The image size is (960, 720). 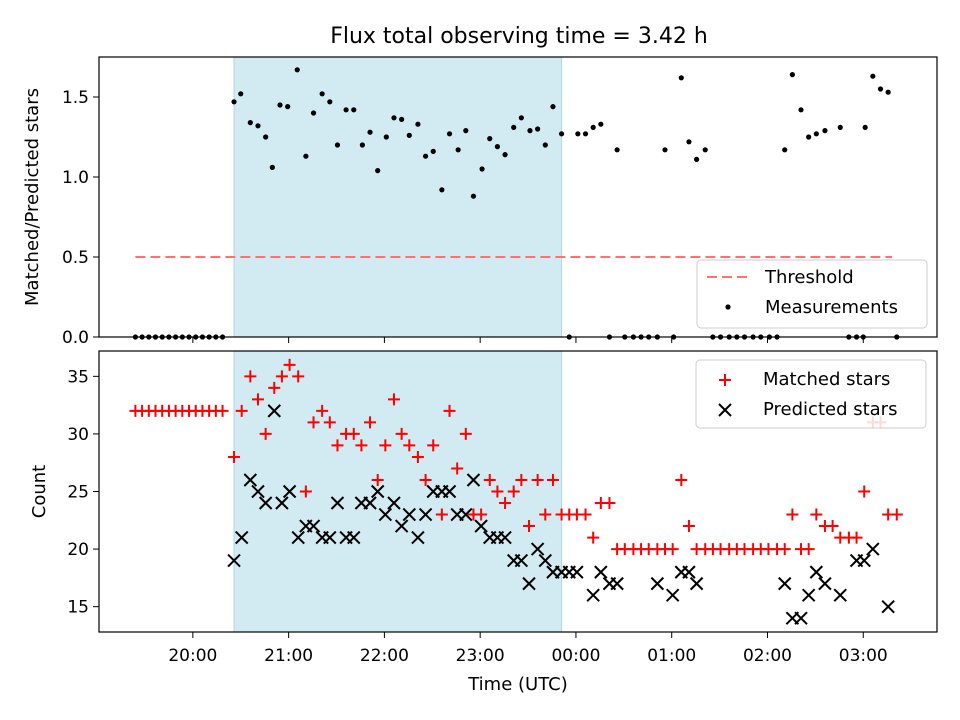 I want to click on x-axis-label: Time (UTC), so click(x=517, y=684).